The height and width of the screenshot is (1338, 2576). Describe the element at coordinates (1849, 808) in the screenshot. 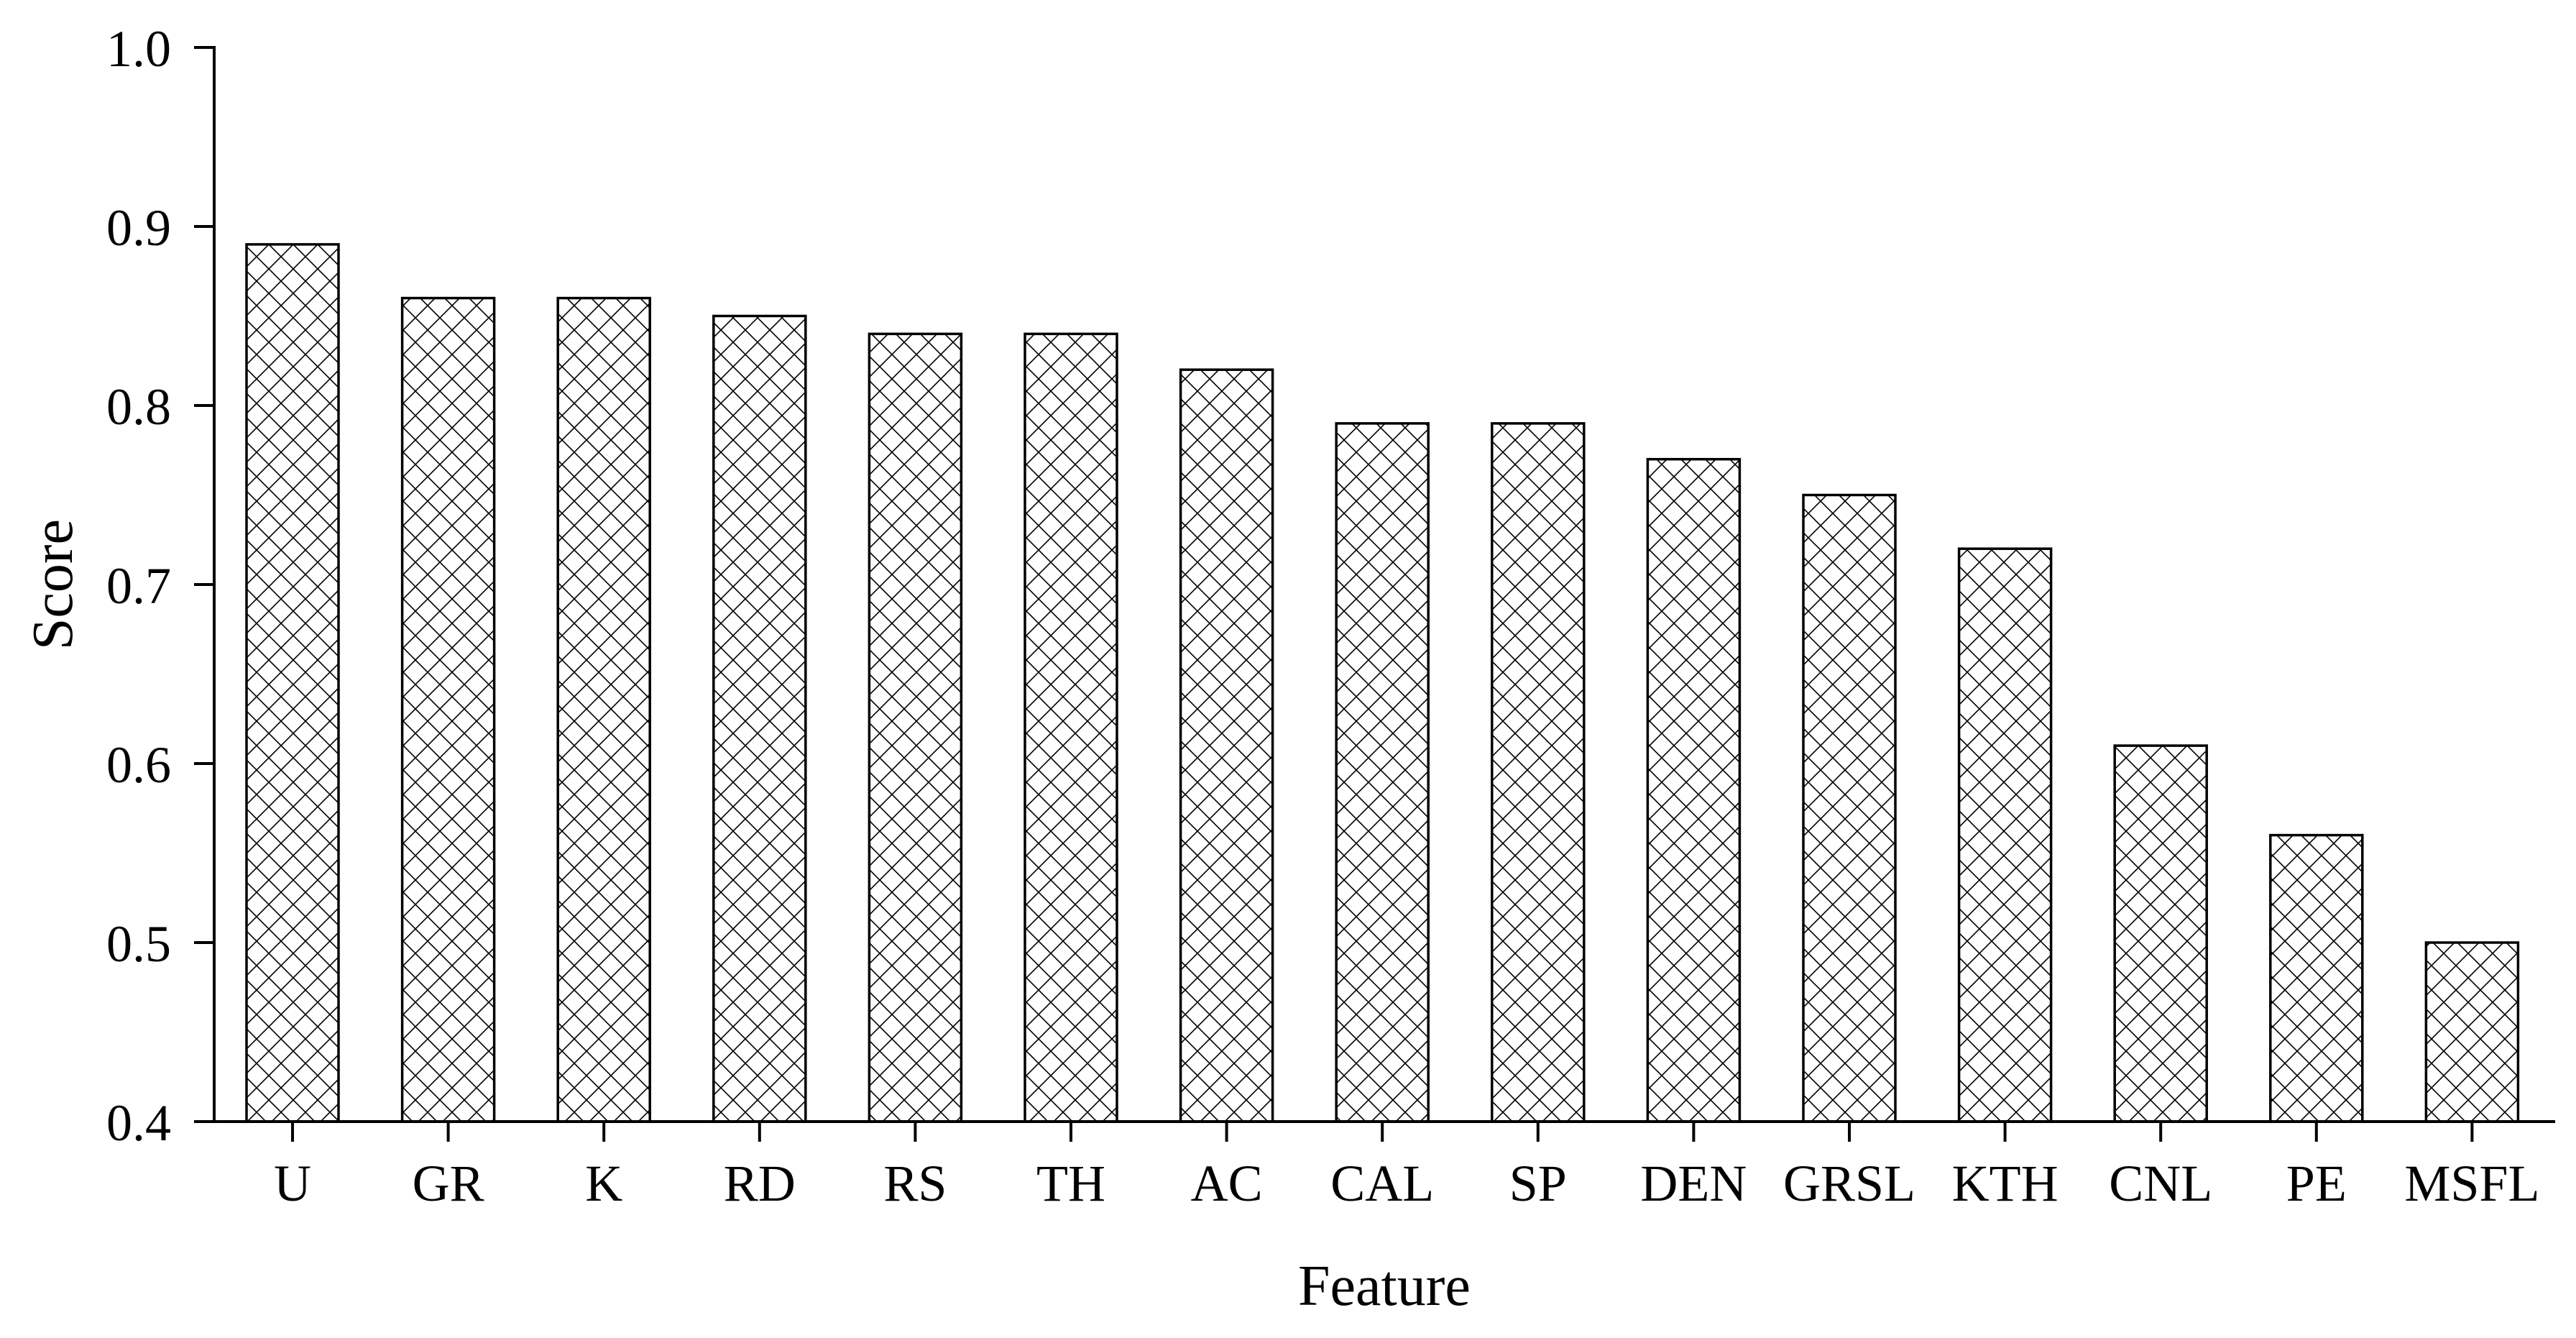

I see `bar-grsl` at that location.